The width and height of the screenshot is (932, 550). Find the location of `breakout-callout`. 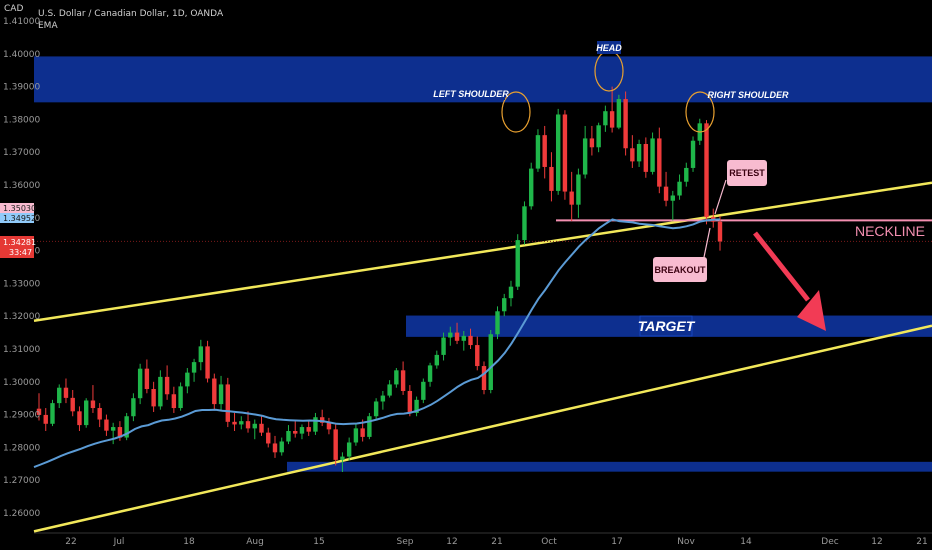

breakout-callout is located at coordinates (680, 269).